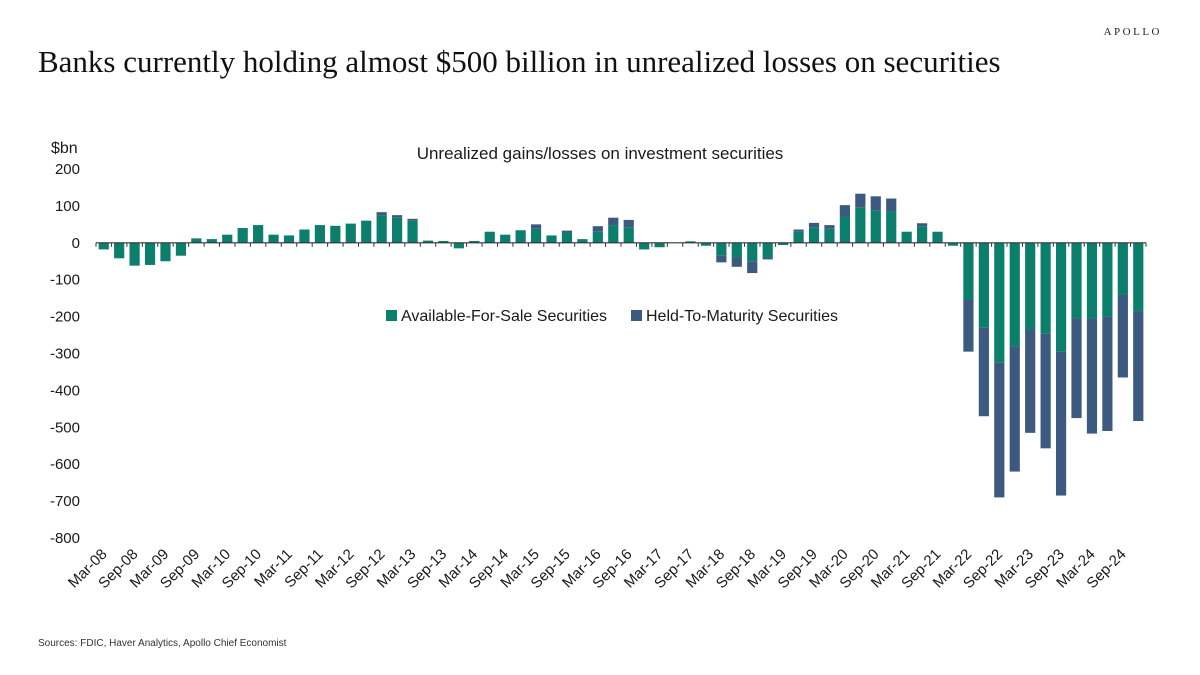 This screenshot has width=1200, height=675. I want to click on y-tick-label: -800, so click(65, 538).